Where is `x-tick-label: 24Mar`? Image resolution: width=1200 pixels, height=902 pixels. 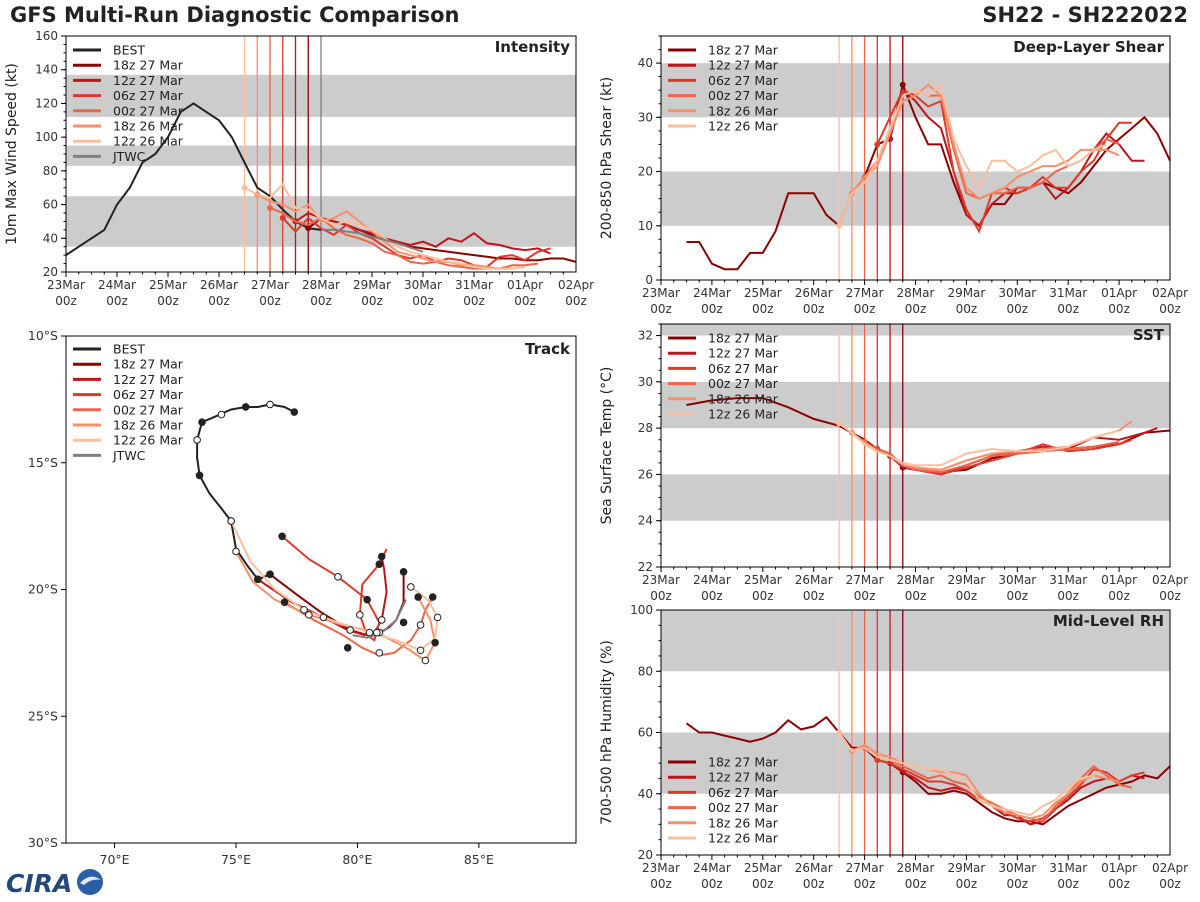 x-tick-label: 24Mar is located at coordinates (712, 868).